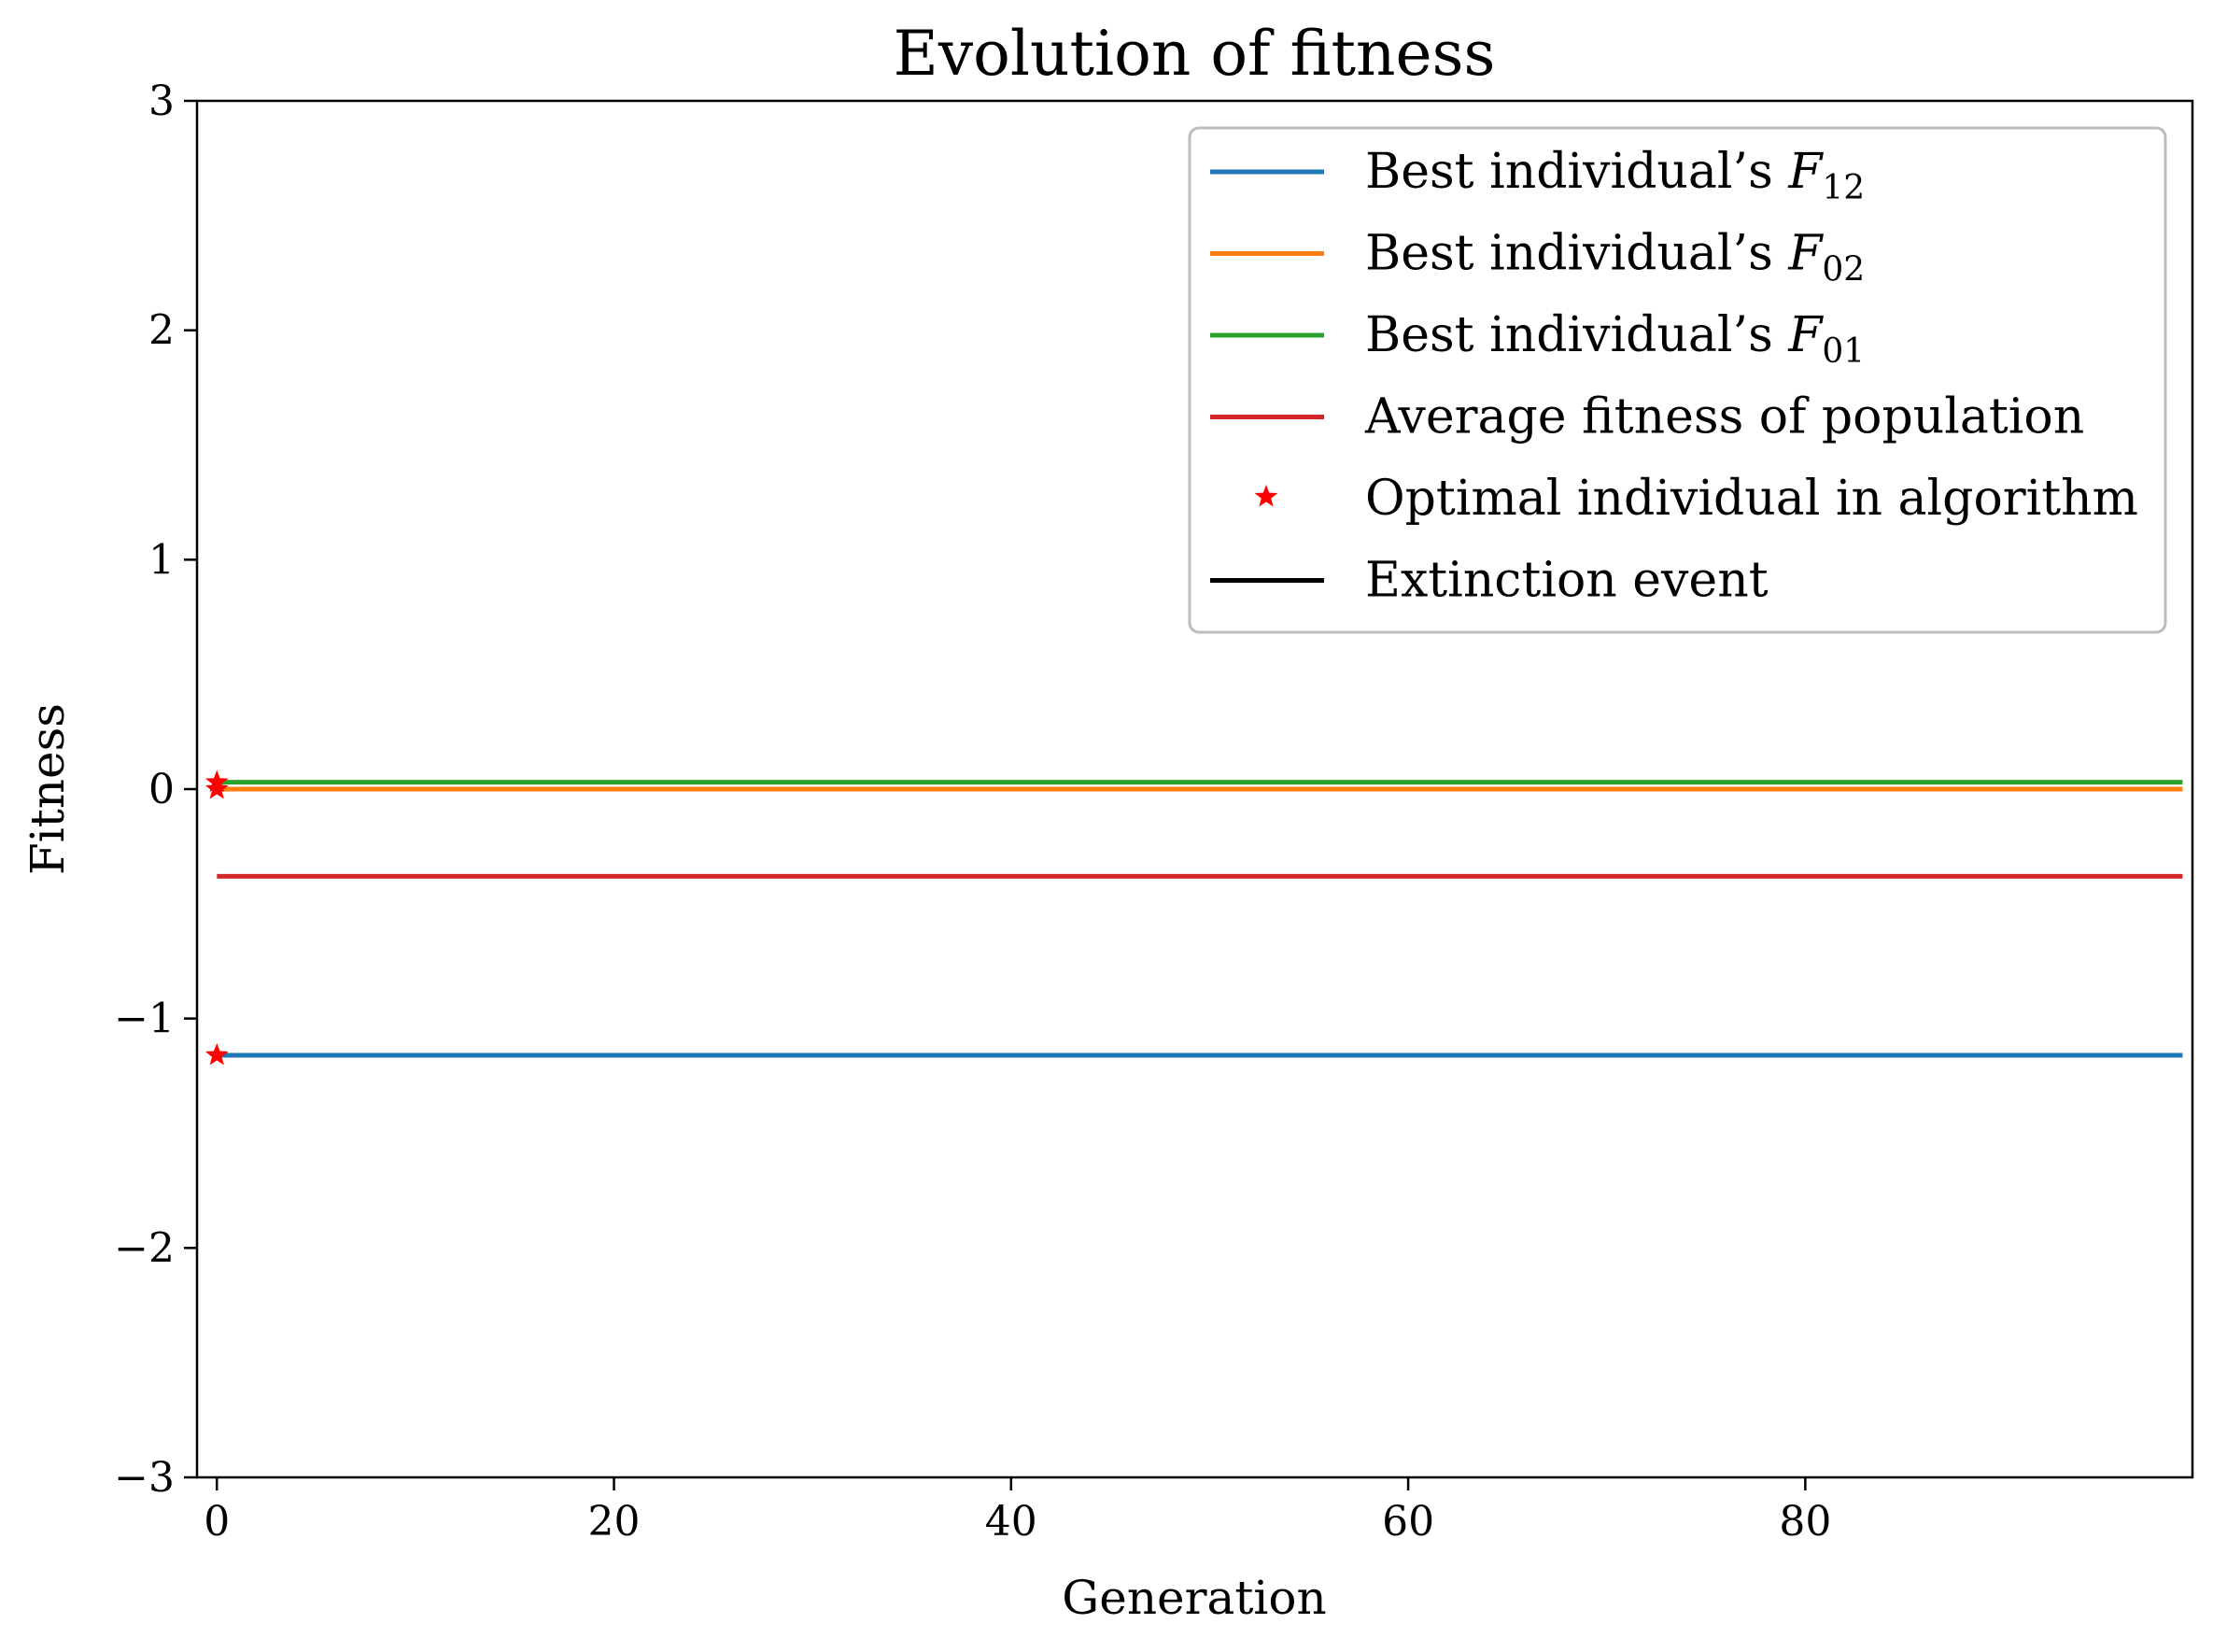  Describe the element at coordinates (1752, 499) in the screenshot. I see `legend-label-4: Optimal individual in algorithm` at that location.